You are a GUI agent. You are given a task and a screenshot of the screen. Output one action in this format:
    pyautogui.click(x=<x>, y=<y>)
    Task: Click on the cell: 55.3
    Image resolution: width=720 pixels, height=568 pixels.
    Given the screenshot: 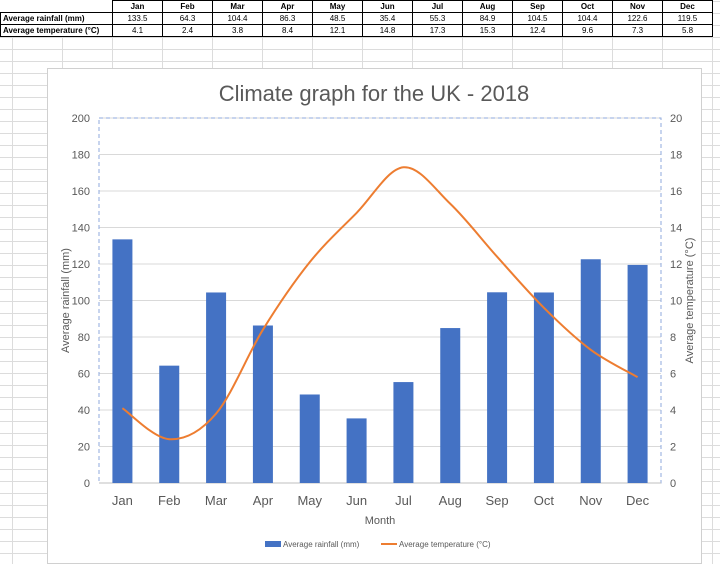 What is the action you would take?
    pyautogui.click(x=437, y=18)
    